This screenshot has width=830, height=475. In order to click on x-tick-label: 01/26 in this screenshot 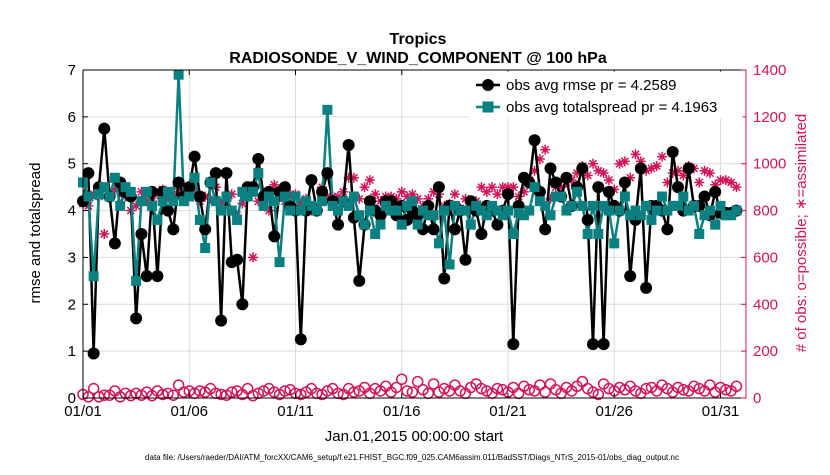, I will do `click(614, 411)`.